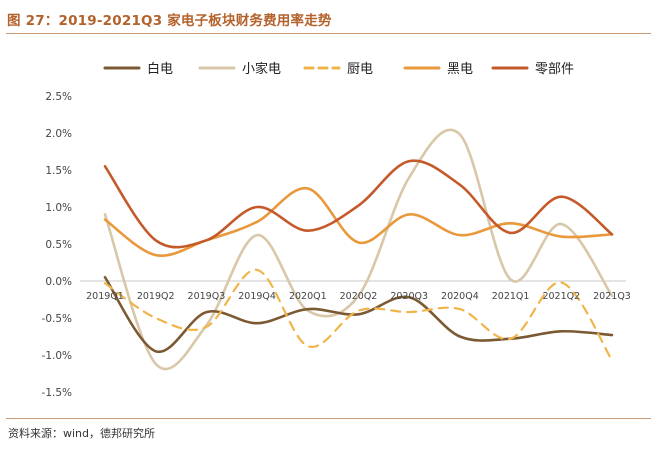  Describe the element at coordinates (58, 97) in the screenshot. I see `y-tick-label: 2.5%` at that location.